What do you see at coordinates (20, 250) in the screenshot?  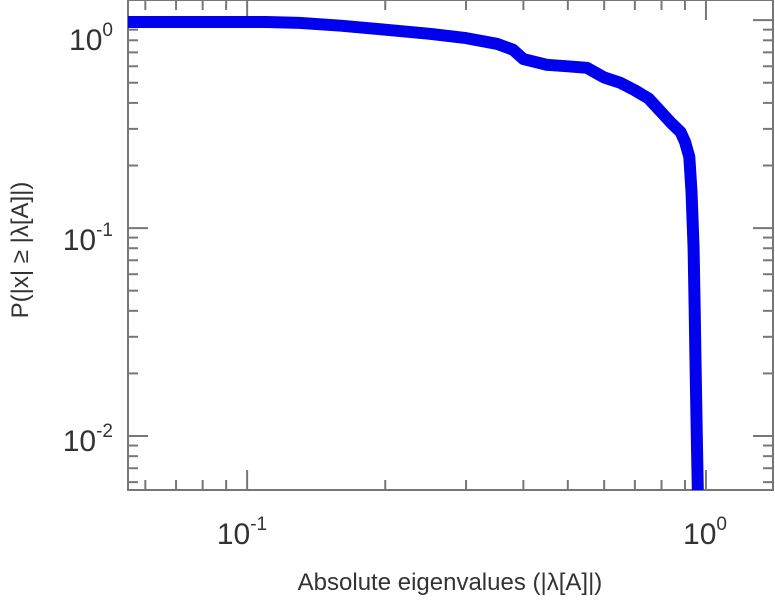 I see `y-axis-label: P(|x| ≥ |λ[A]|)` at bounding box center [20, 250].